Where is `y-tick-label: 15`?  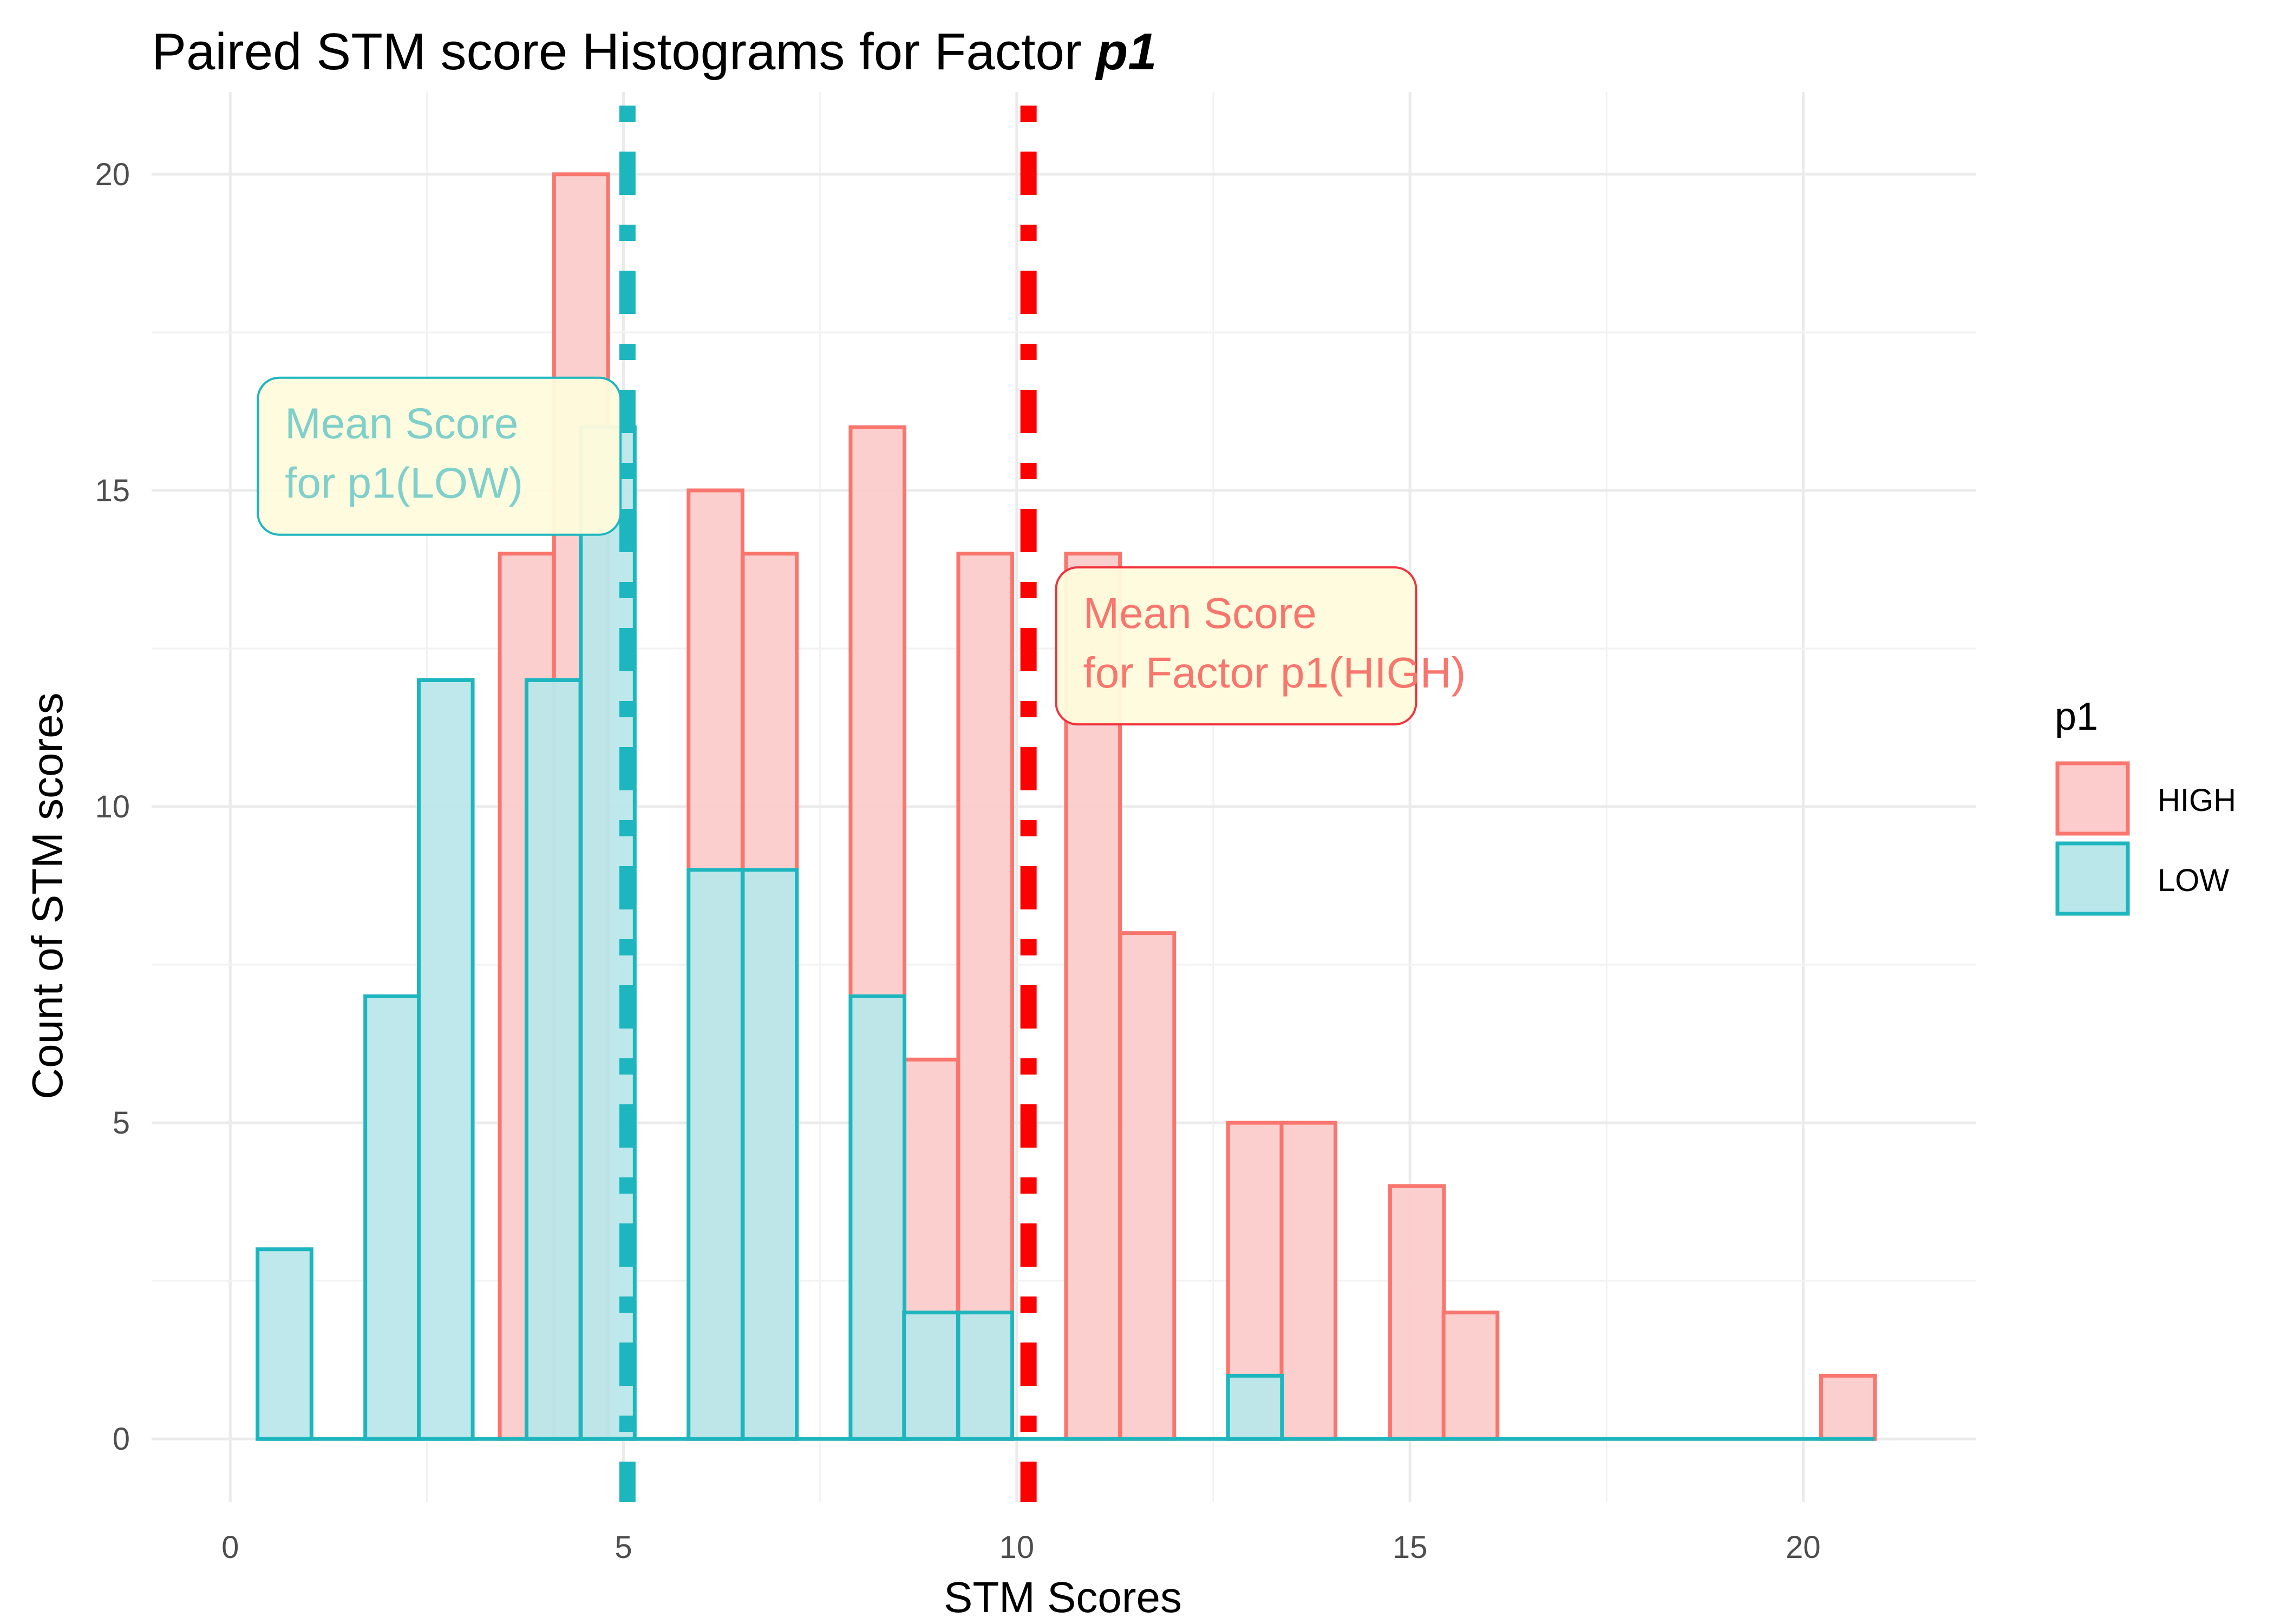
y-tick-label: 15 is located at coordinates (113, 490).